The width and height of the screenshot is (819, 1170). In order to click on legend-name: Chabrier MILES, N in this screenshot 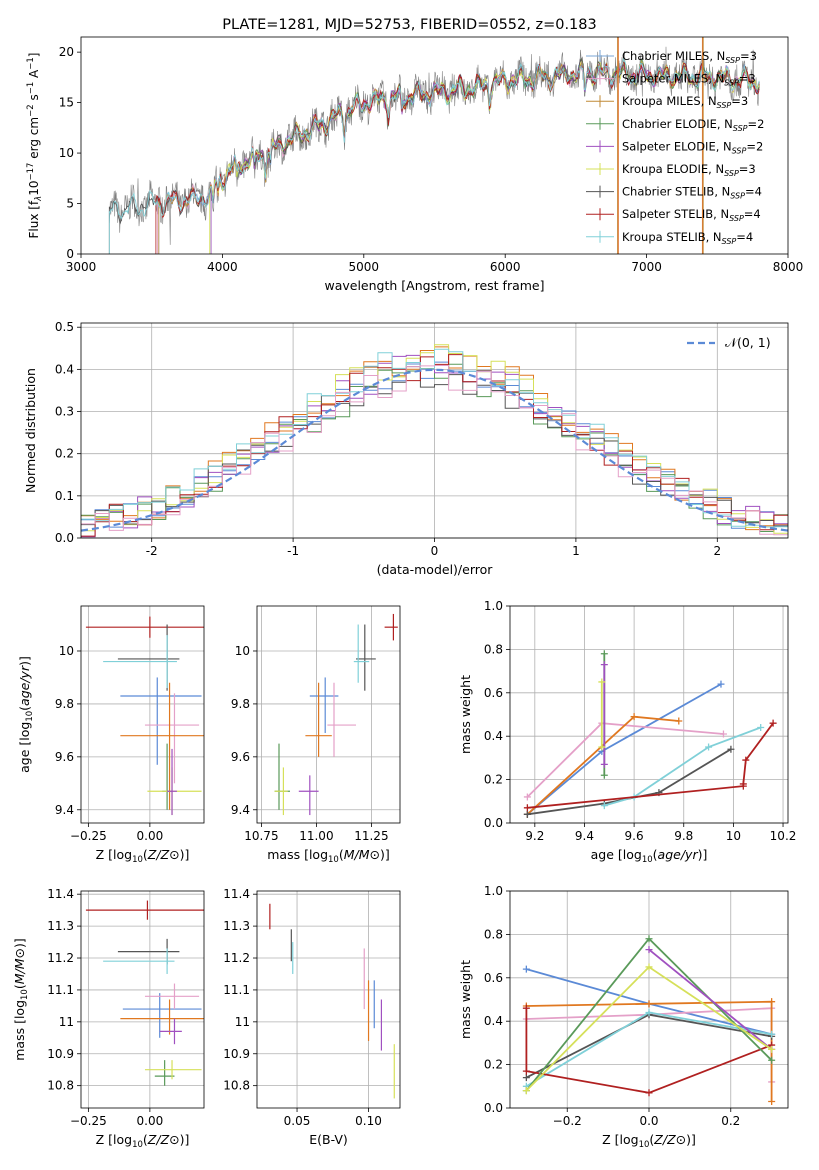, I will do `click(673, 56)`.